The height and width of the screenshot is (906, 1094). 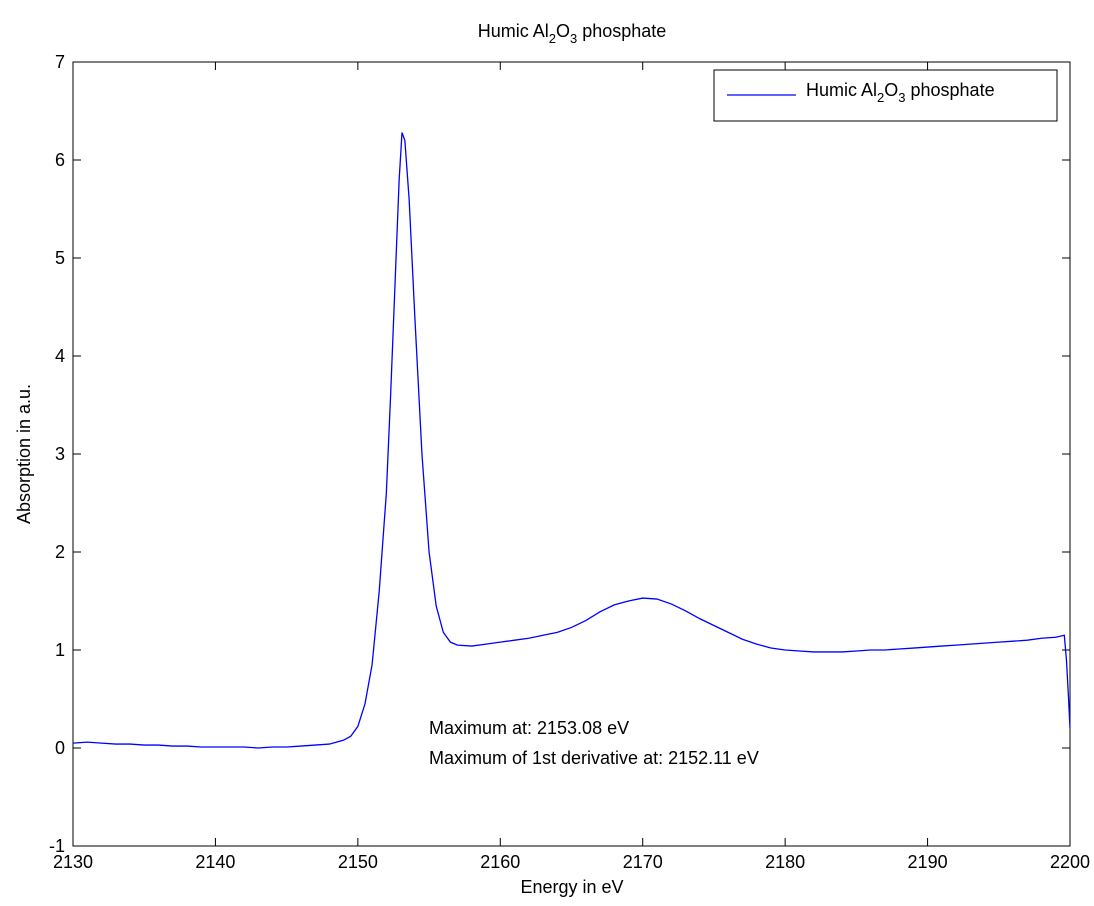 What do you see at coordinates (60, 748) in the screenshot?
I see `y-tick-label: 0` at bounding box center [60, 748].